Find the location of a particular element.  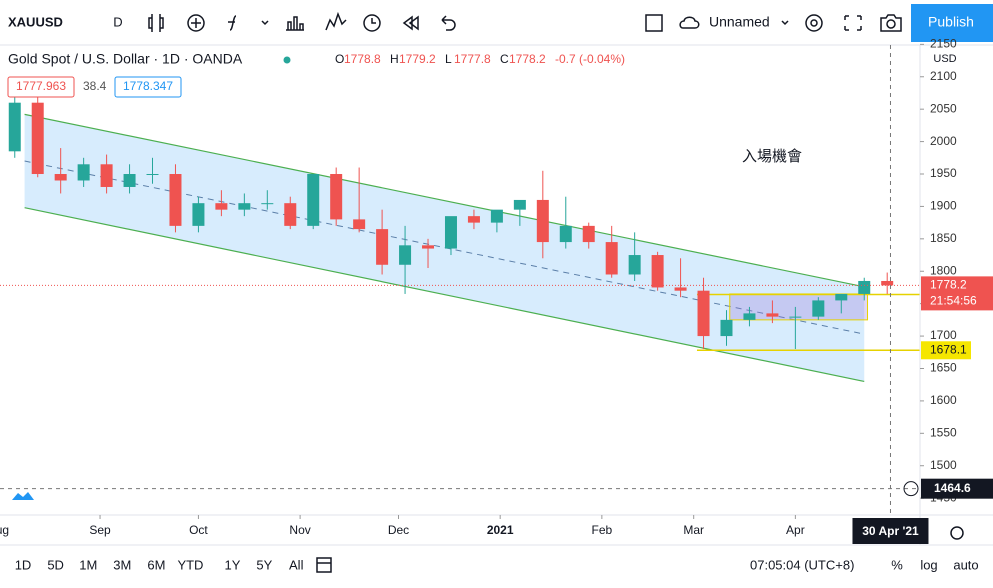

countdown: 21:54:56 is located at coordinates (953, 301).